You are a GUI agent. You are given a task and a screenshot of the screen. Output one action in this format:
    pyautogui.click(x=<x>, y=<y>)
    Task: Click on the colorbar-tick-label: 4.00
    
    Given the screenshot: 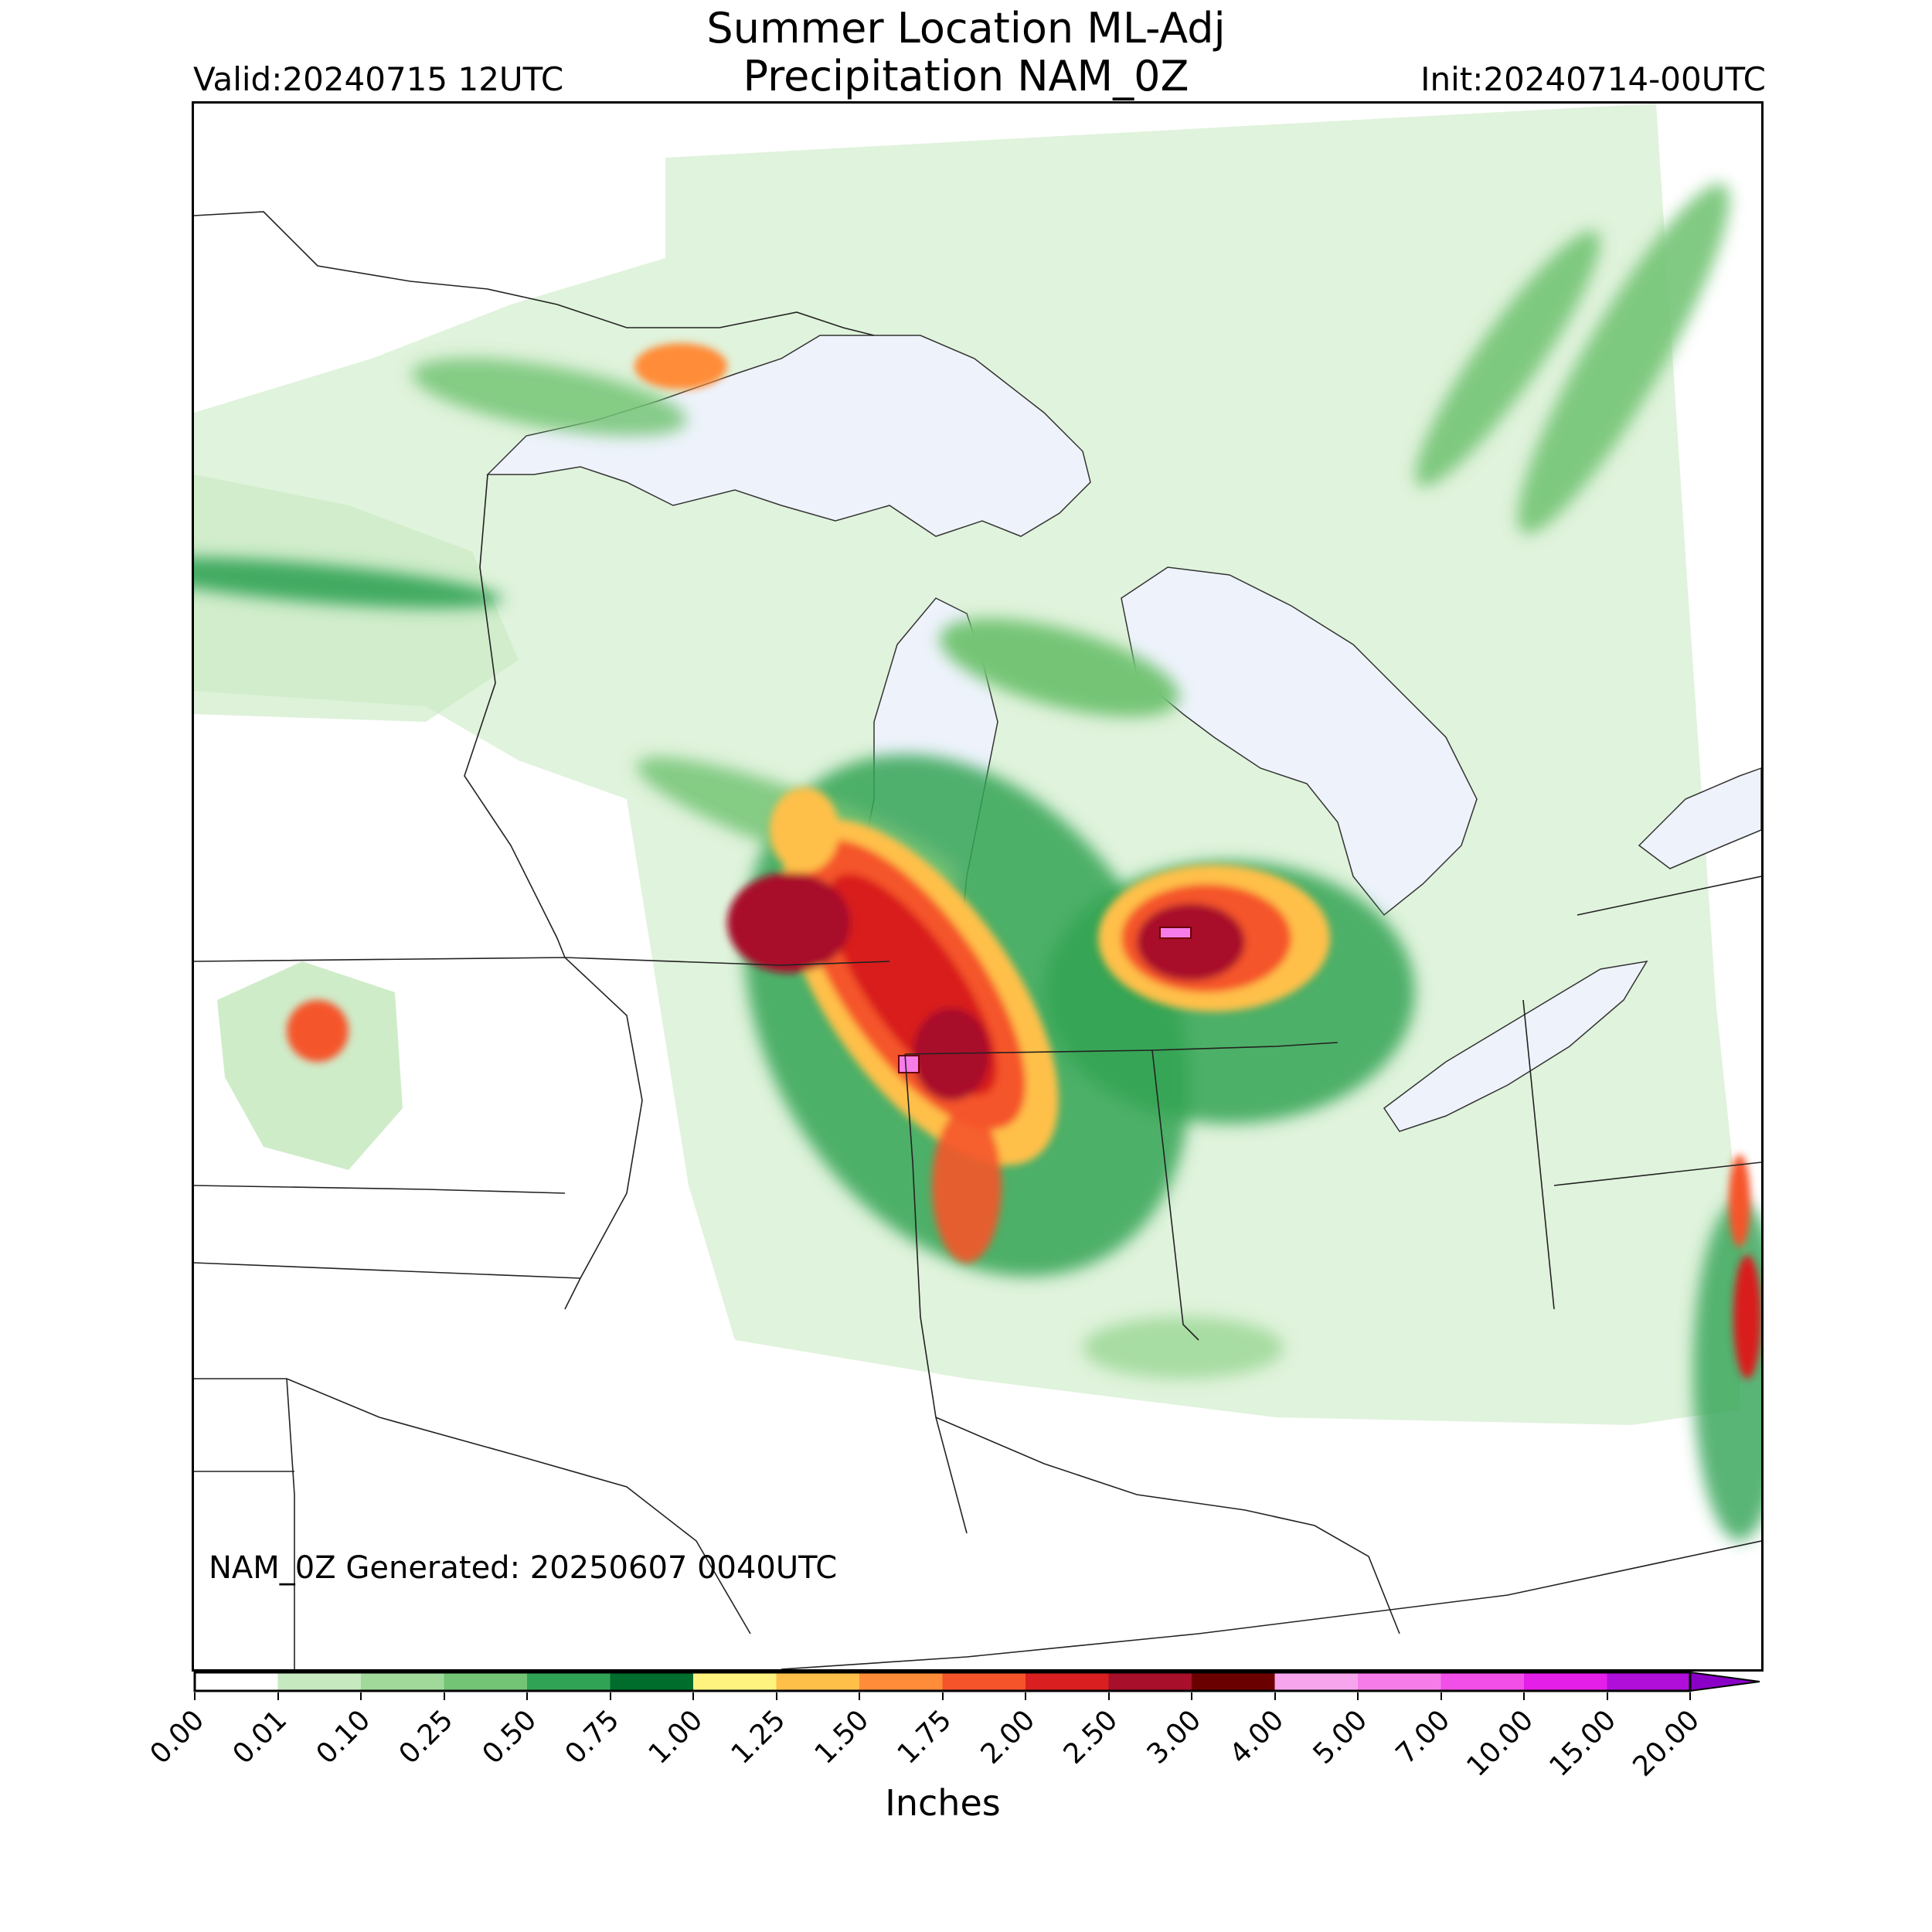 What is the action you would take?
    pyautogui.click(x=1257, y=1737)
    